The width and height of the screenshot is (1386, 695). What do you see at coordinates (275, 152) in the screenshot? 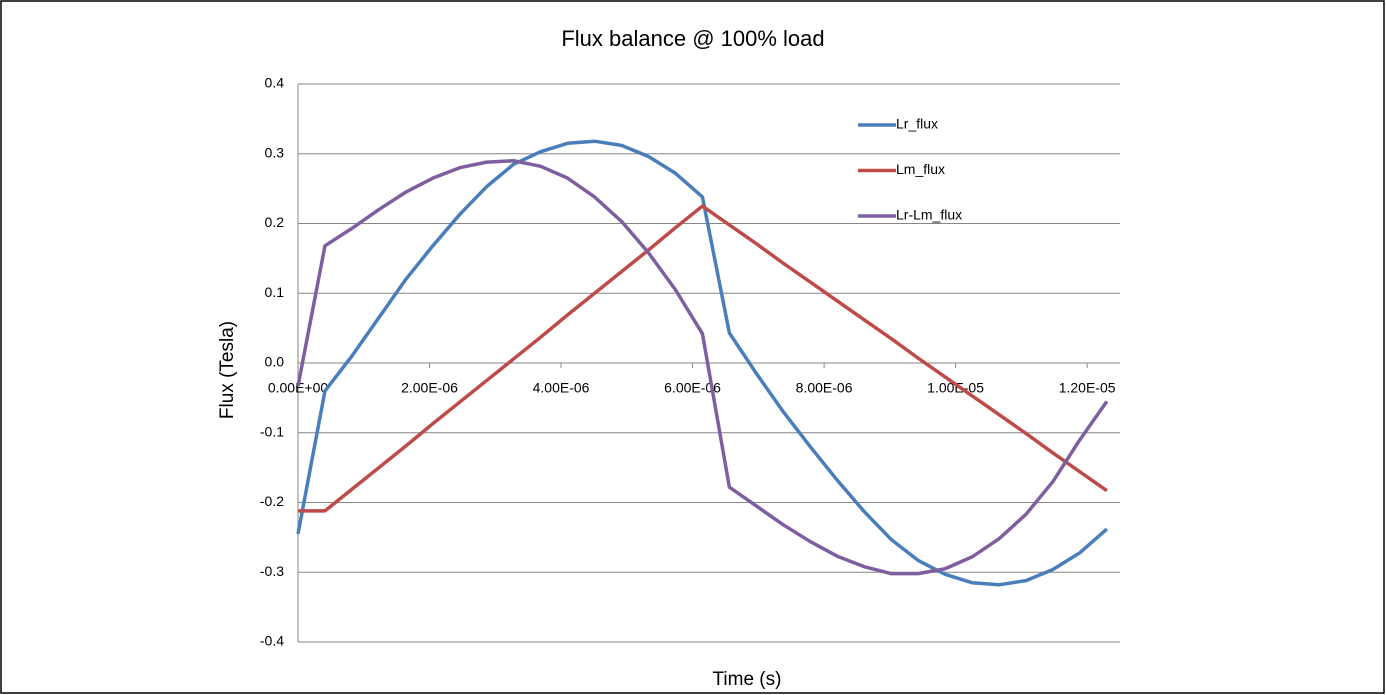
I see `y-tick-label: 0.3` at bounding box center [275, 152].